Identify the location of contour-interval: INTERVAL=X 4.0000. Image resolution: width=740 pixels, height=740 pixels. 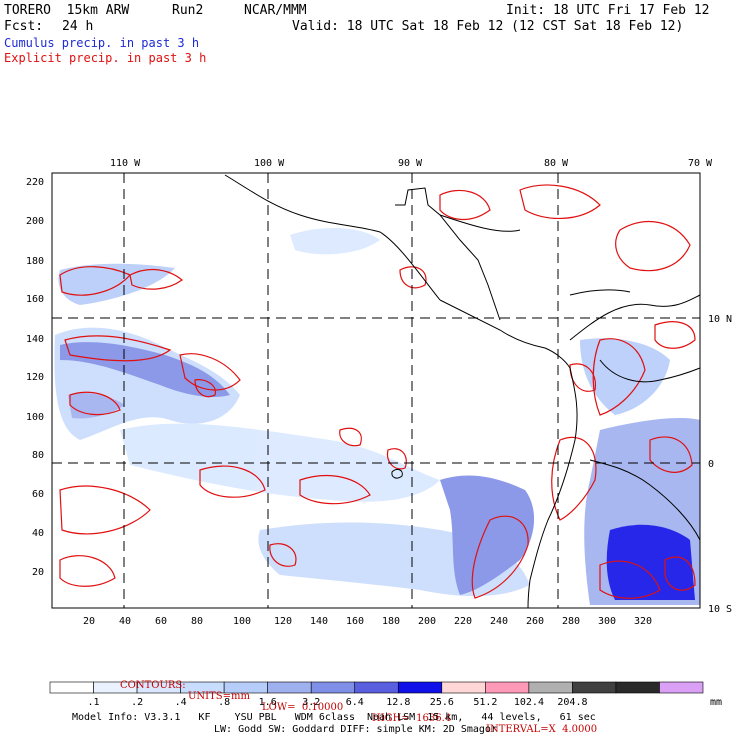
(542, 729).